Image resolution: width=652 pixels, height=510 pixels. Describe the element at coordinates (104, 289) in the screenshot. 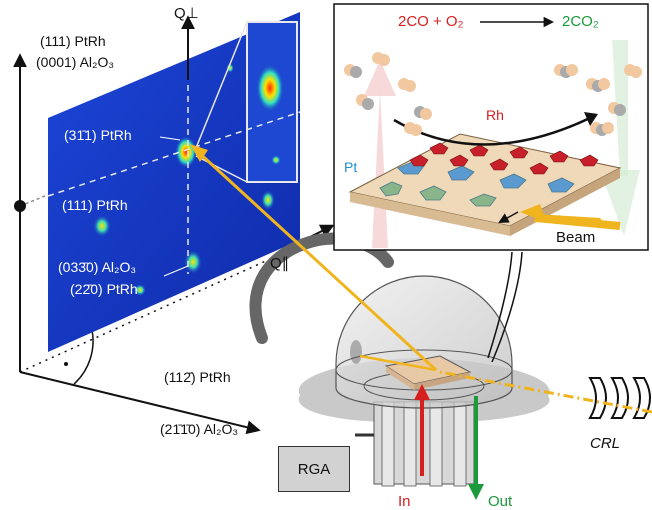

I see `label-detector-220: (22̄0) PtRh` at that location.